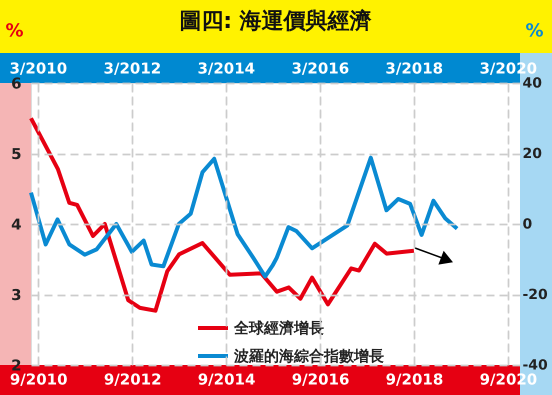  I want to click on x-tick-label: 9/2012, so click(133, 379).